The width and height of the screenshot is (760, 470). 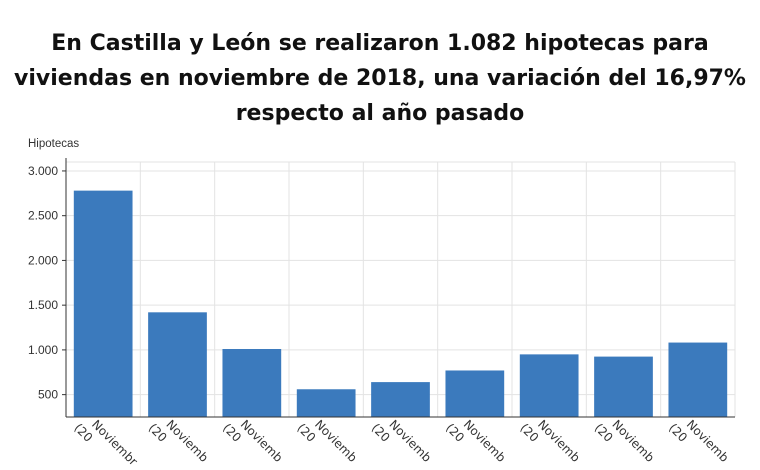 What do you see at coordinates (43, 260) in the screenshot?
I see `y-tick-label: 2.000` at bounding box center [43, 260].